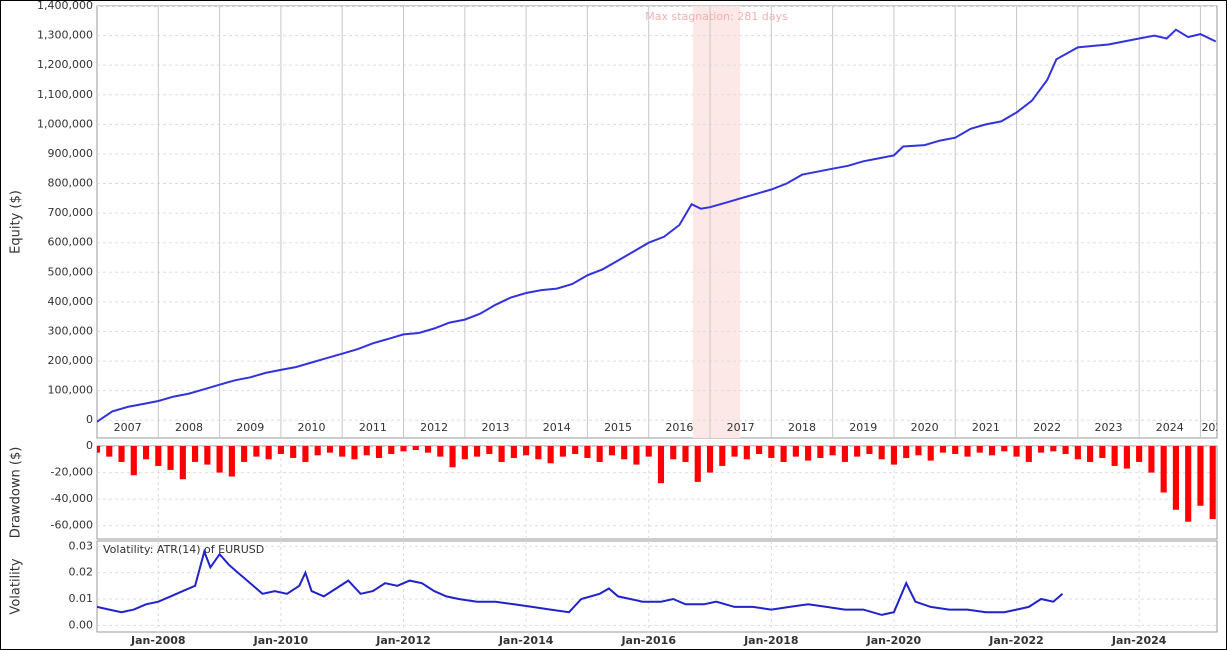  What do you see at coordinates (1211, 427) in the screenshot?
I see `year-label: 202` at bounding box center [1211, 427].